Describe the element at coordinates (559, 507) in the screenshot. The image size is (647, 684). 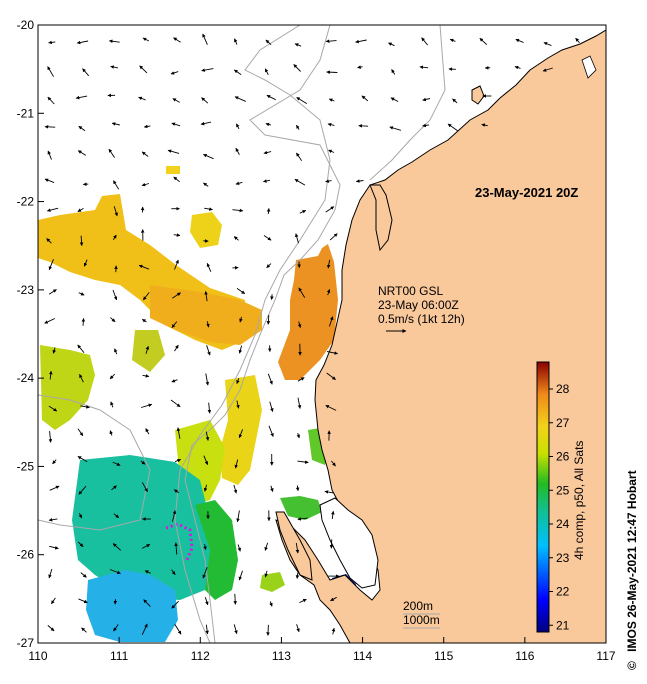
I see `colorbar-ticks: 28 27 26 25 24 23 22 21` at that location.